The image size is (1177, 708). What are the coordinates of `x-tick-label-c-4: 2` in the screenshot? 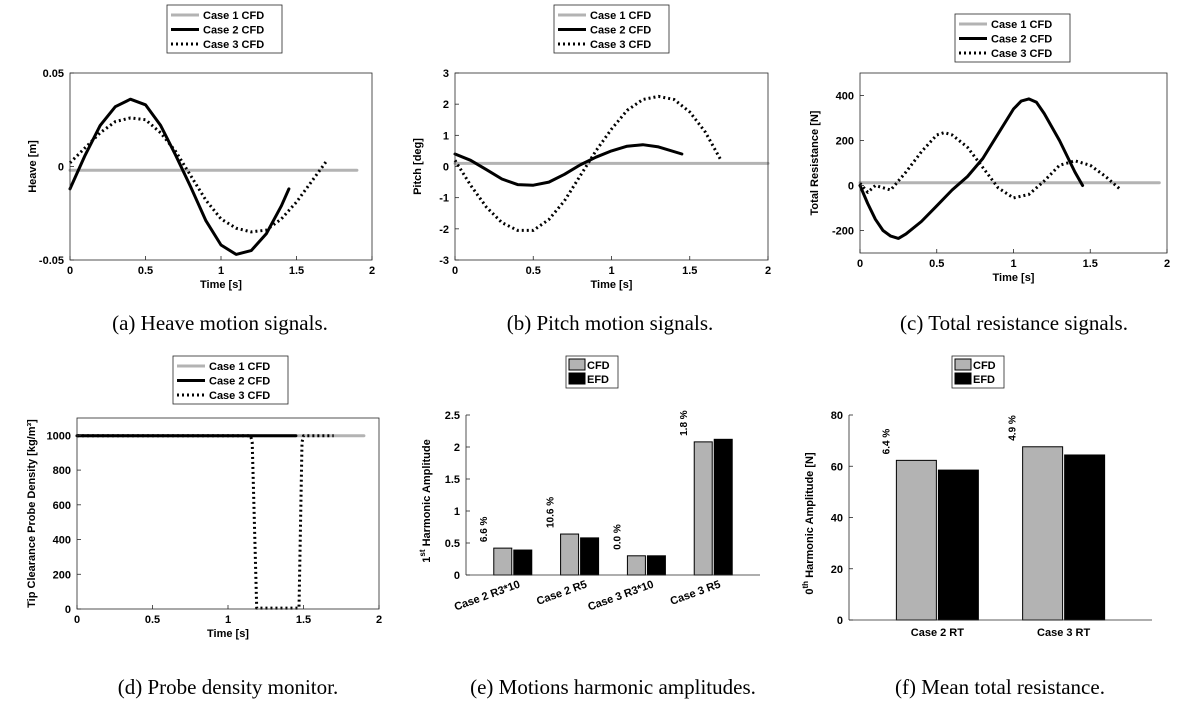 It's located at (1167, 264).